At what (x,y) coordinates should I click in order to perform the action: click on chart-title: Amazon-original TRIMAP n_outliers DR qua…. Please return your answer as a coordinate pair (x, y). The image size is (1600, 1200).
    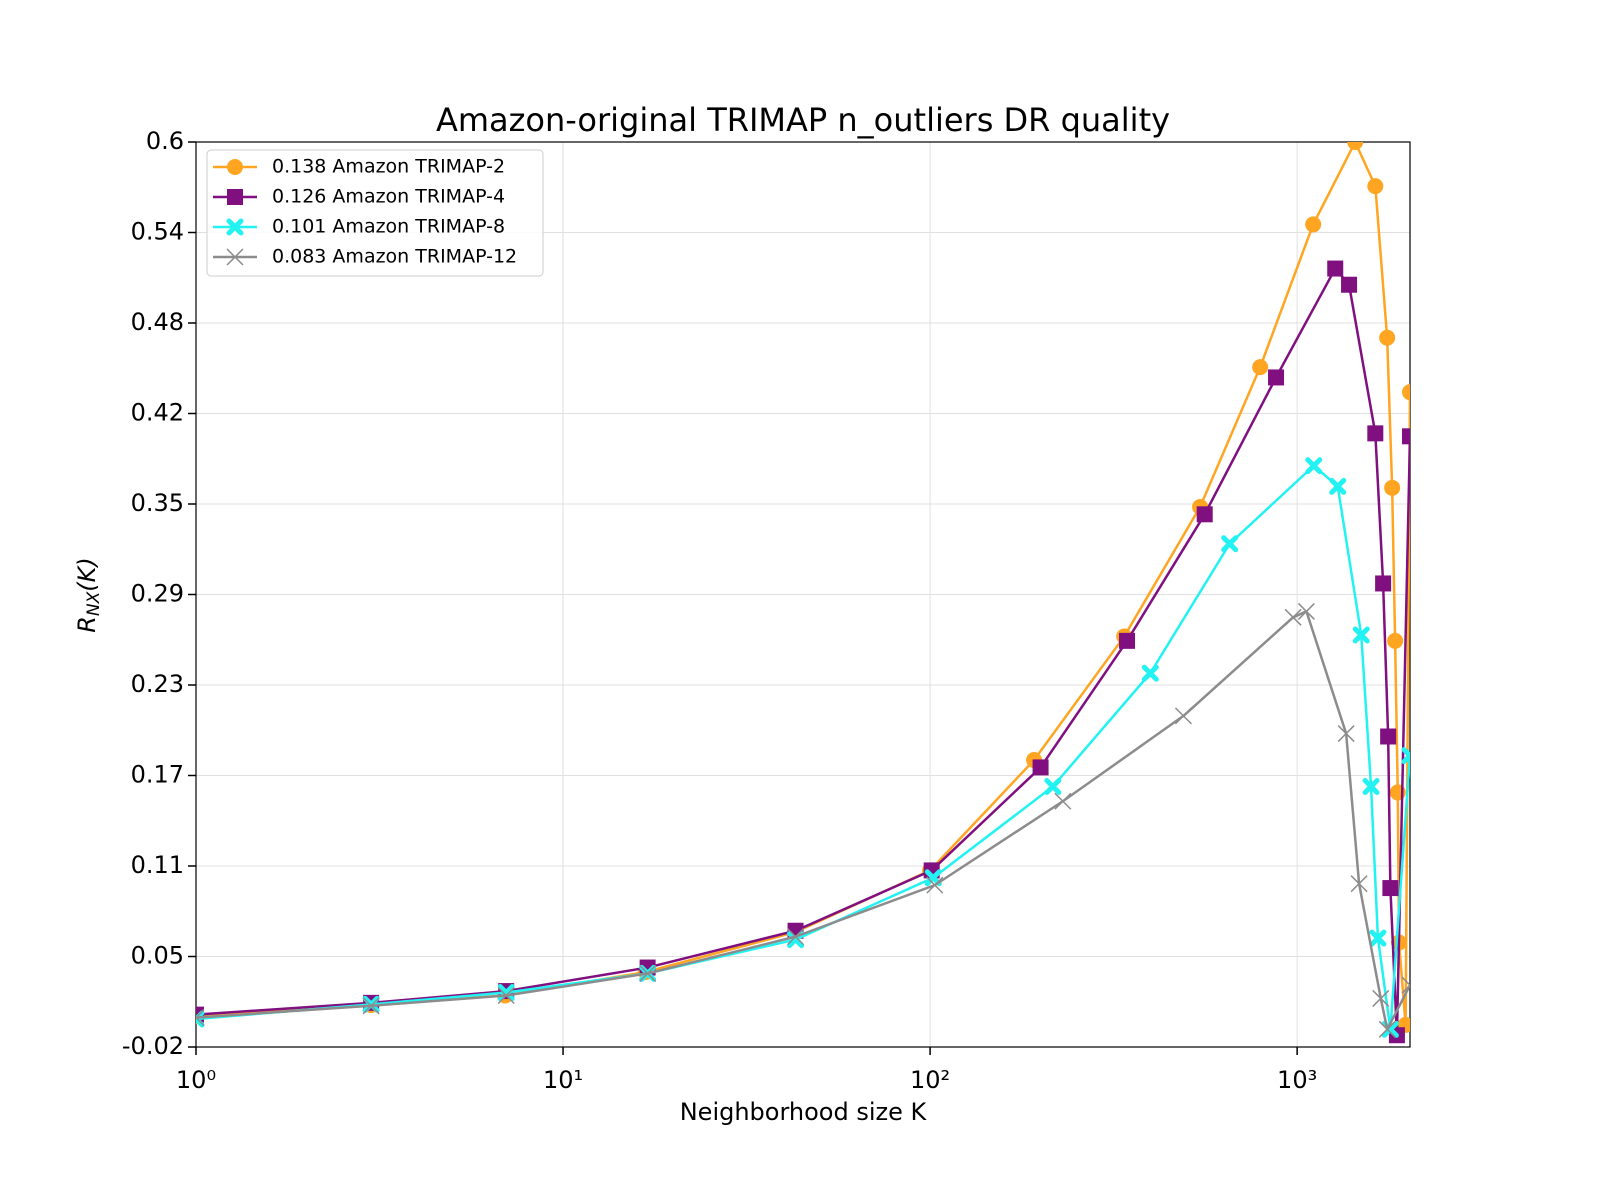
    Looking at the image, I should click on (803, 120).